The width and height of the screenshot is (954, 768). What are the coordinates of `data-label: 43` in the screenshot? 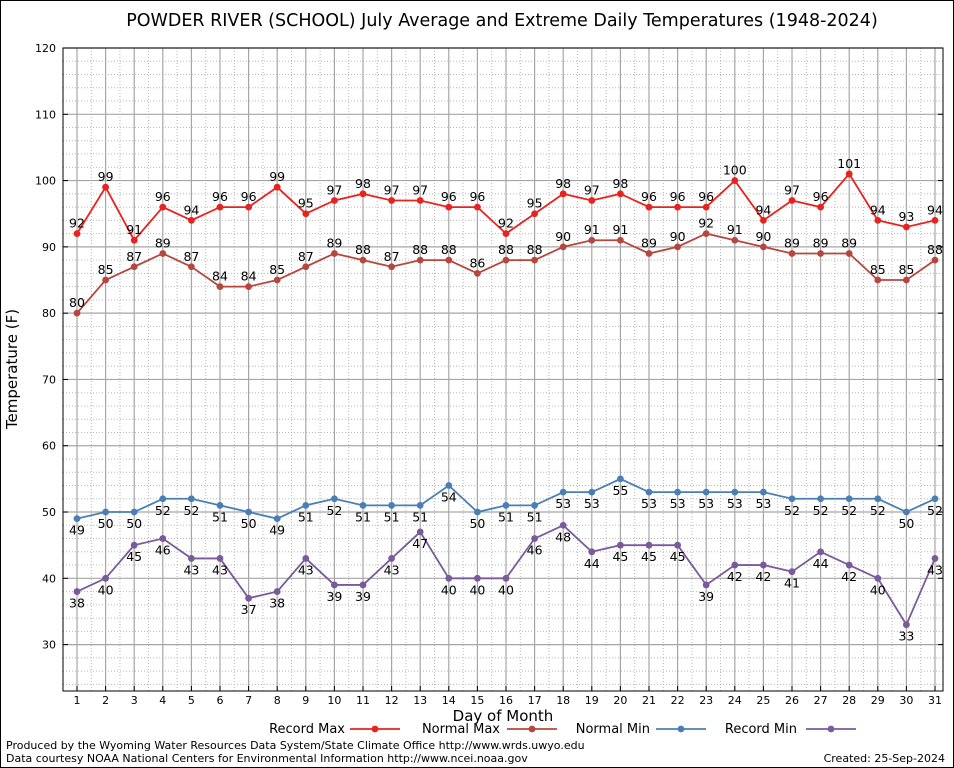 It's located at (306, 569).